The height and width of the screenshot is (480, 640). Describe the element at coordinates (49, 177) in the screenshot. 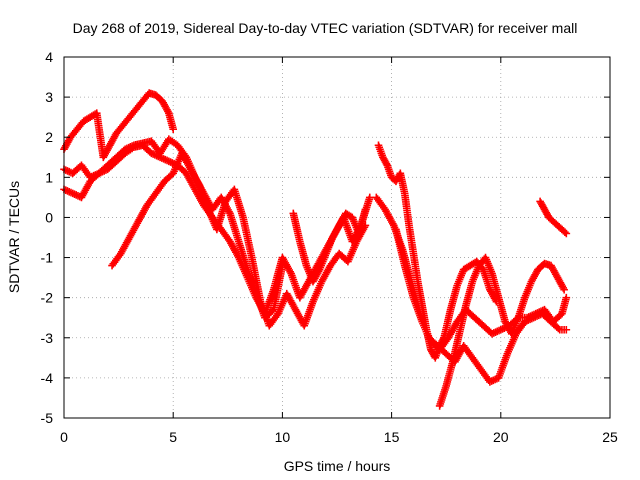

I see `y-tick-label: 1` at that location.